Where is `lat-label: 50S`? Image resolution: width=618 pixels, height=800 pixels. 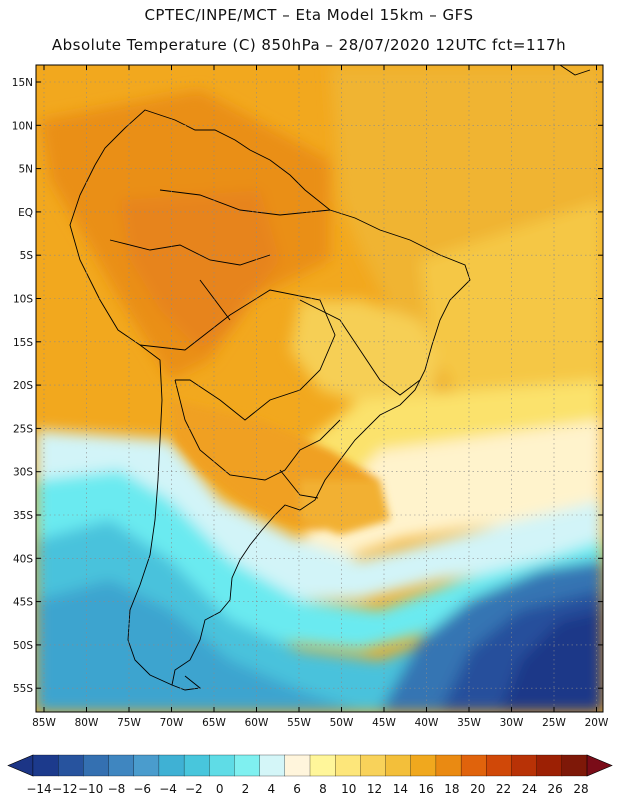
lat-label: 50S is located at coordinates (23, 646).